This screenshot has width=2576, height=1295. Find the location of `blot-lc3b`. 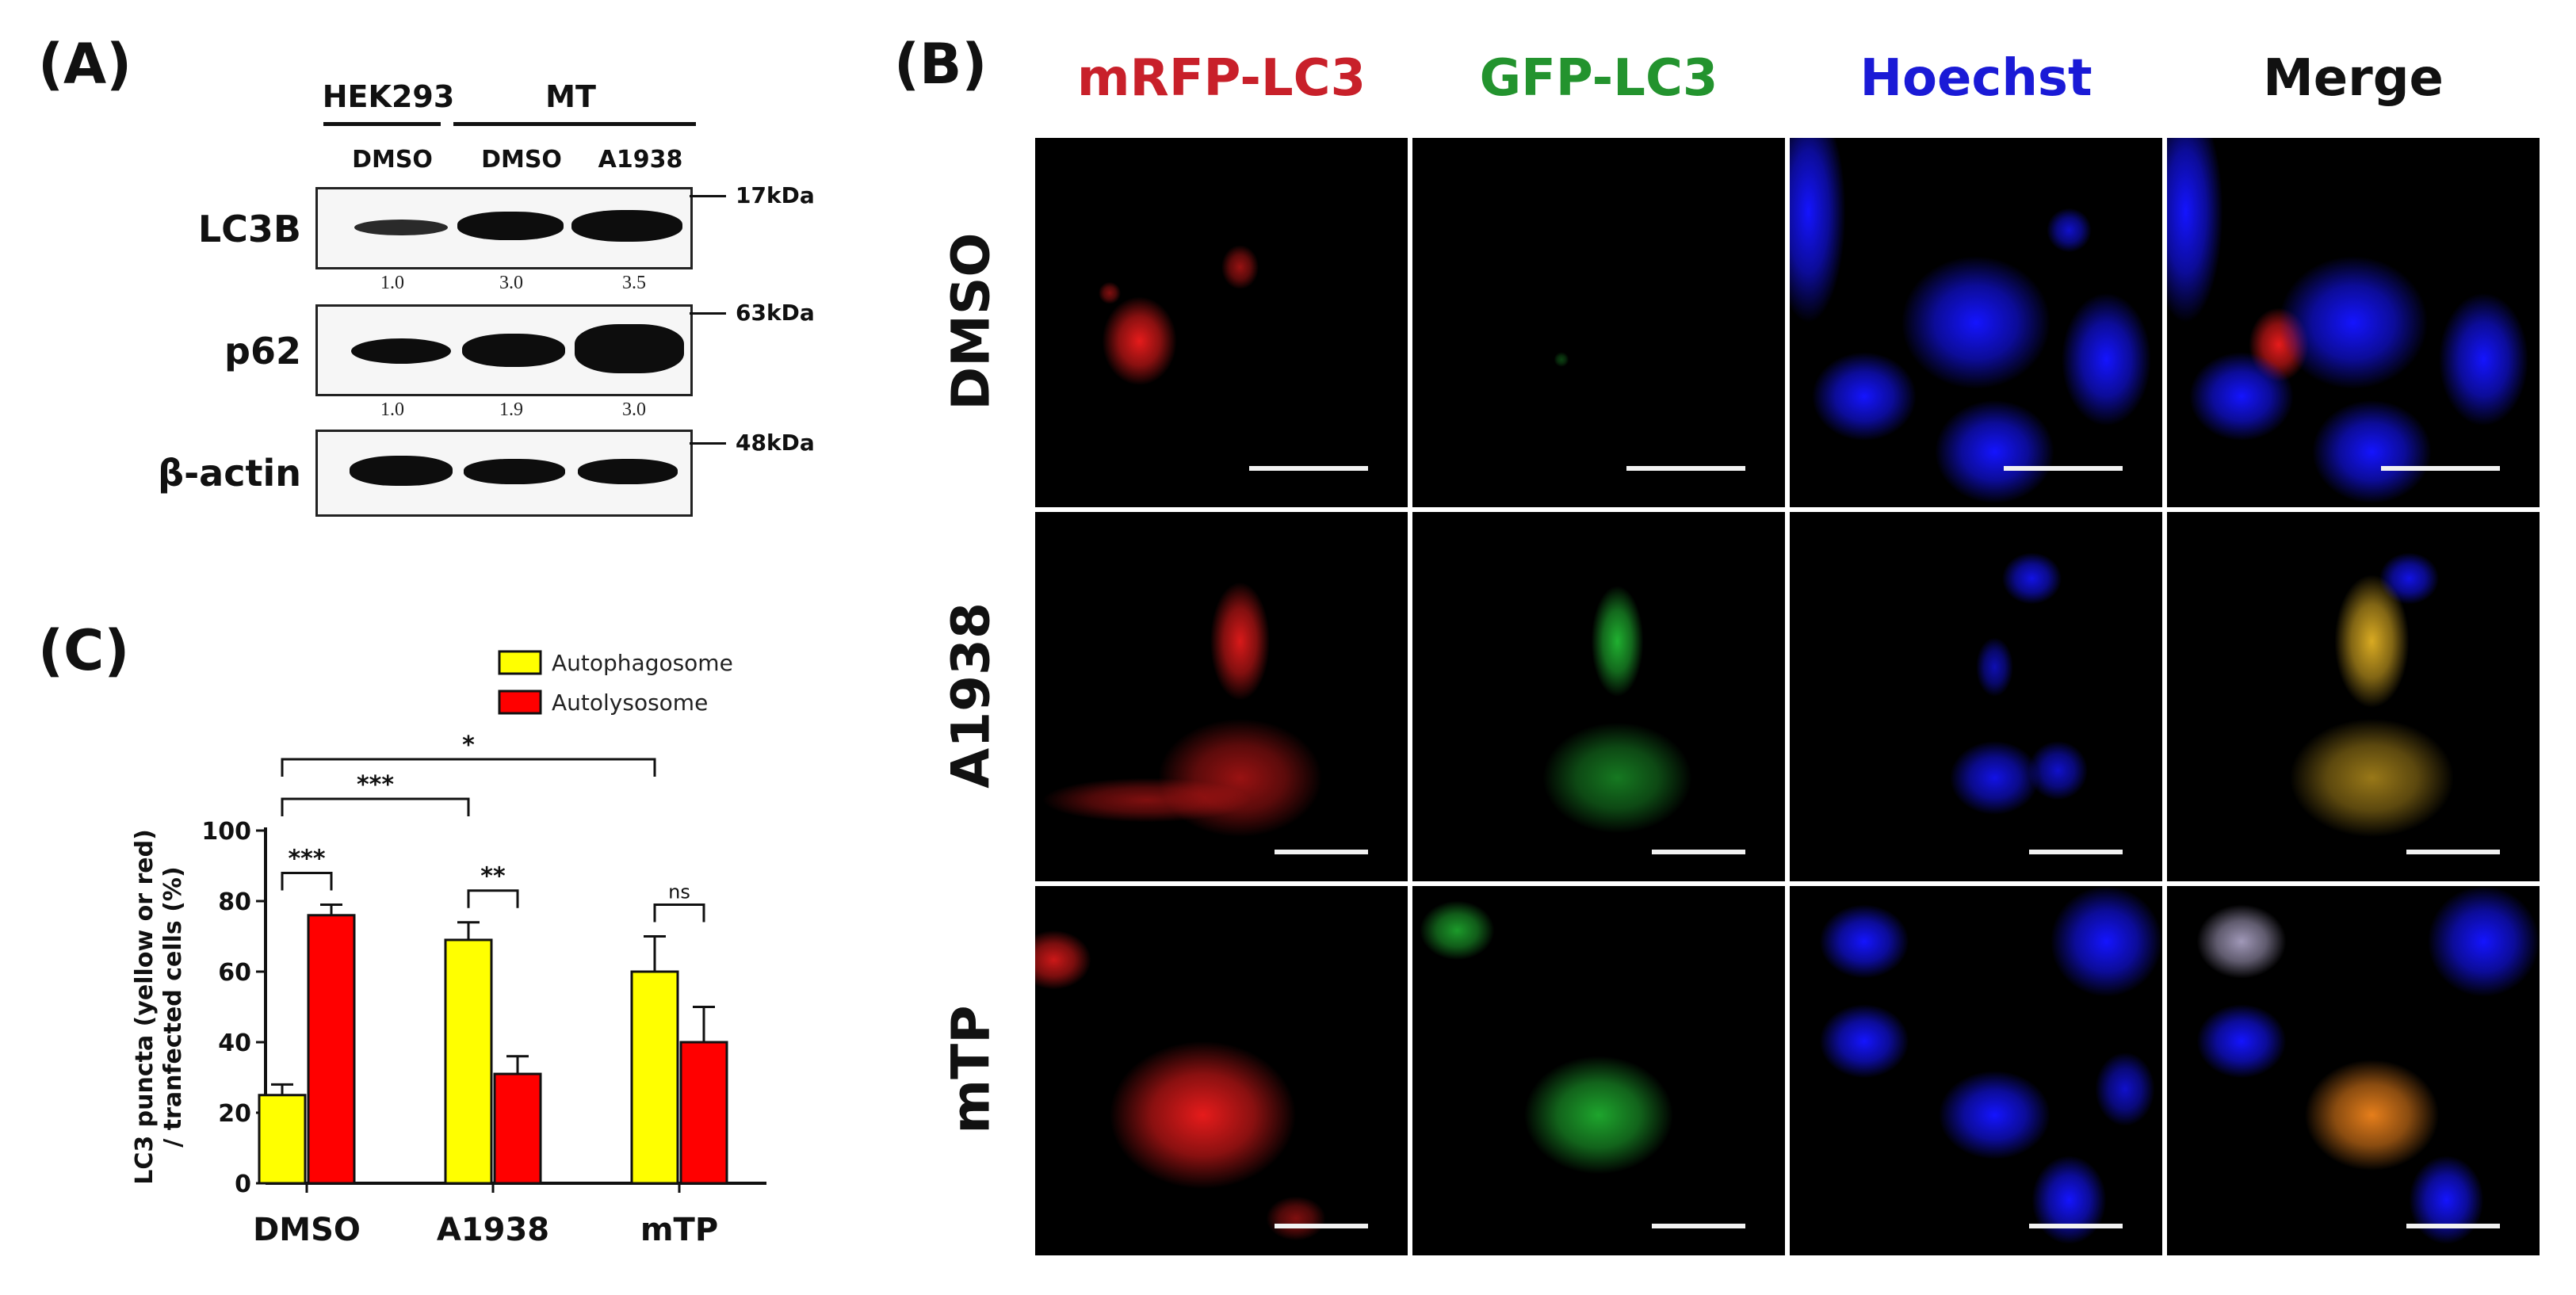

blot-lc3b is located at coordinates (504, 228).